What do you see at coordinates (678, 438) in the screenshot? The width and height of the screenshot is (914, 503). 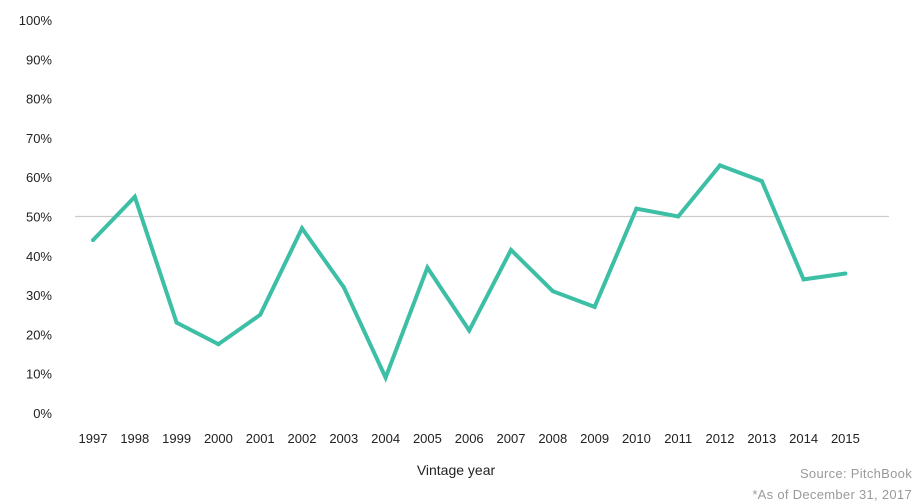 I see `x-tick-label: 2011` at bounding box center [678, 438].